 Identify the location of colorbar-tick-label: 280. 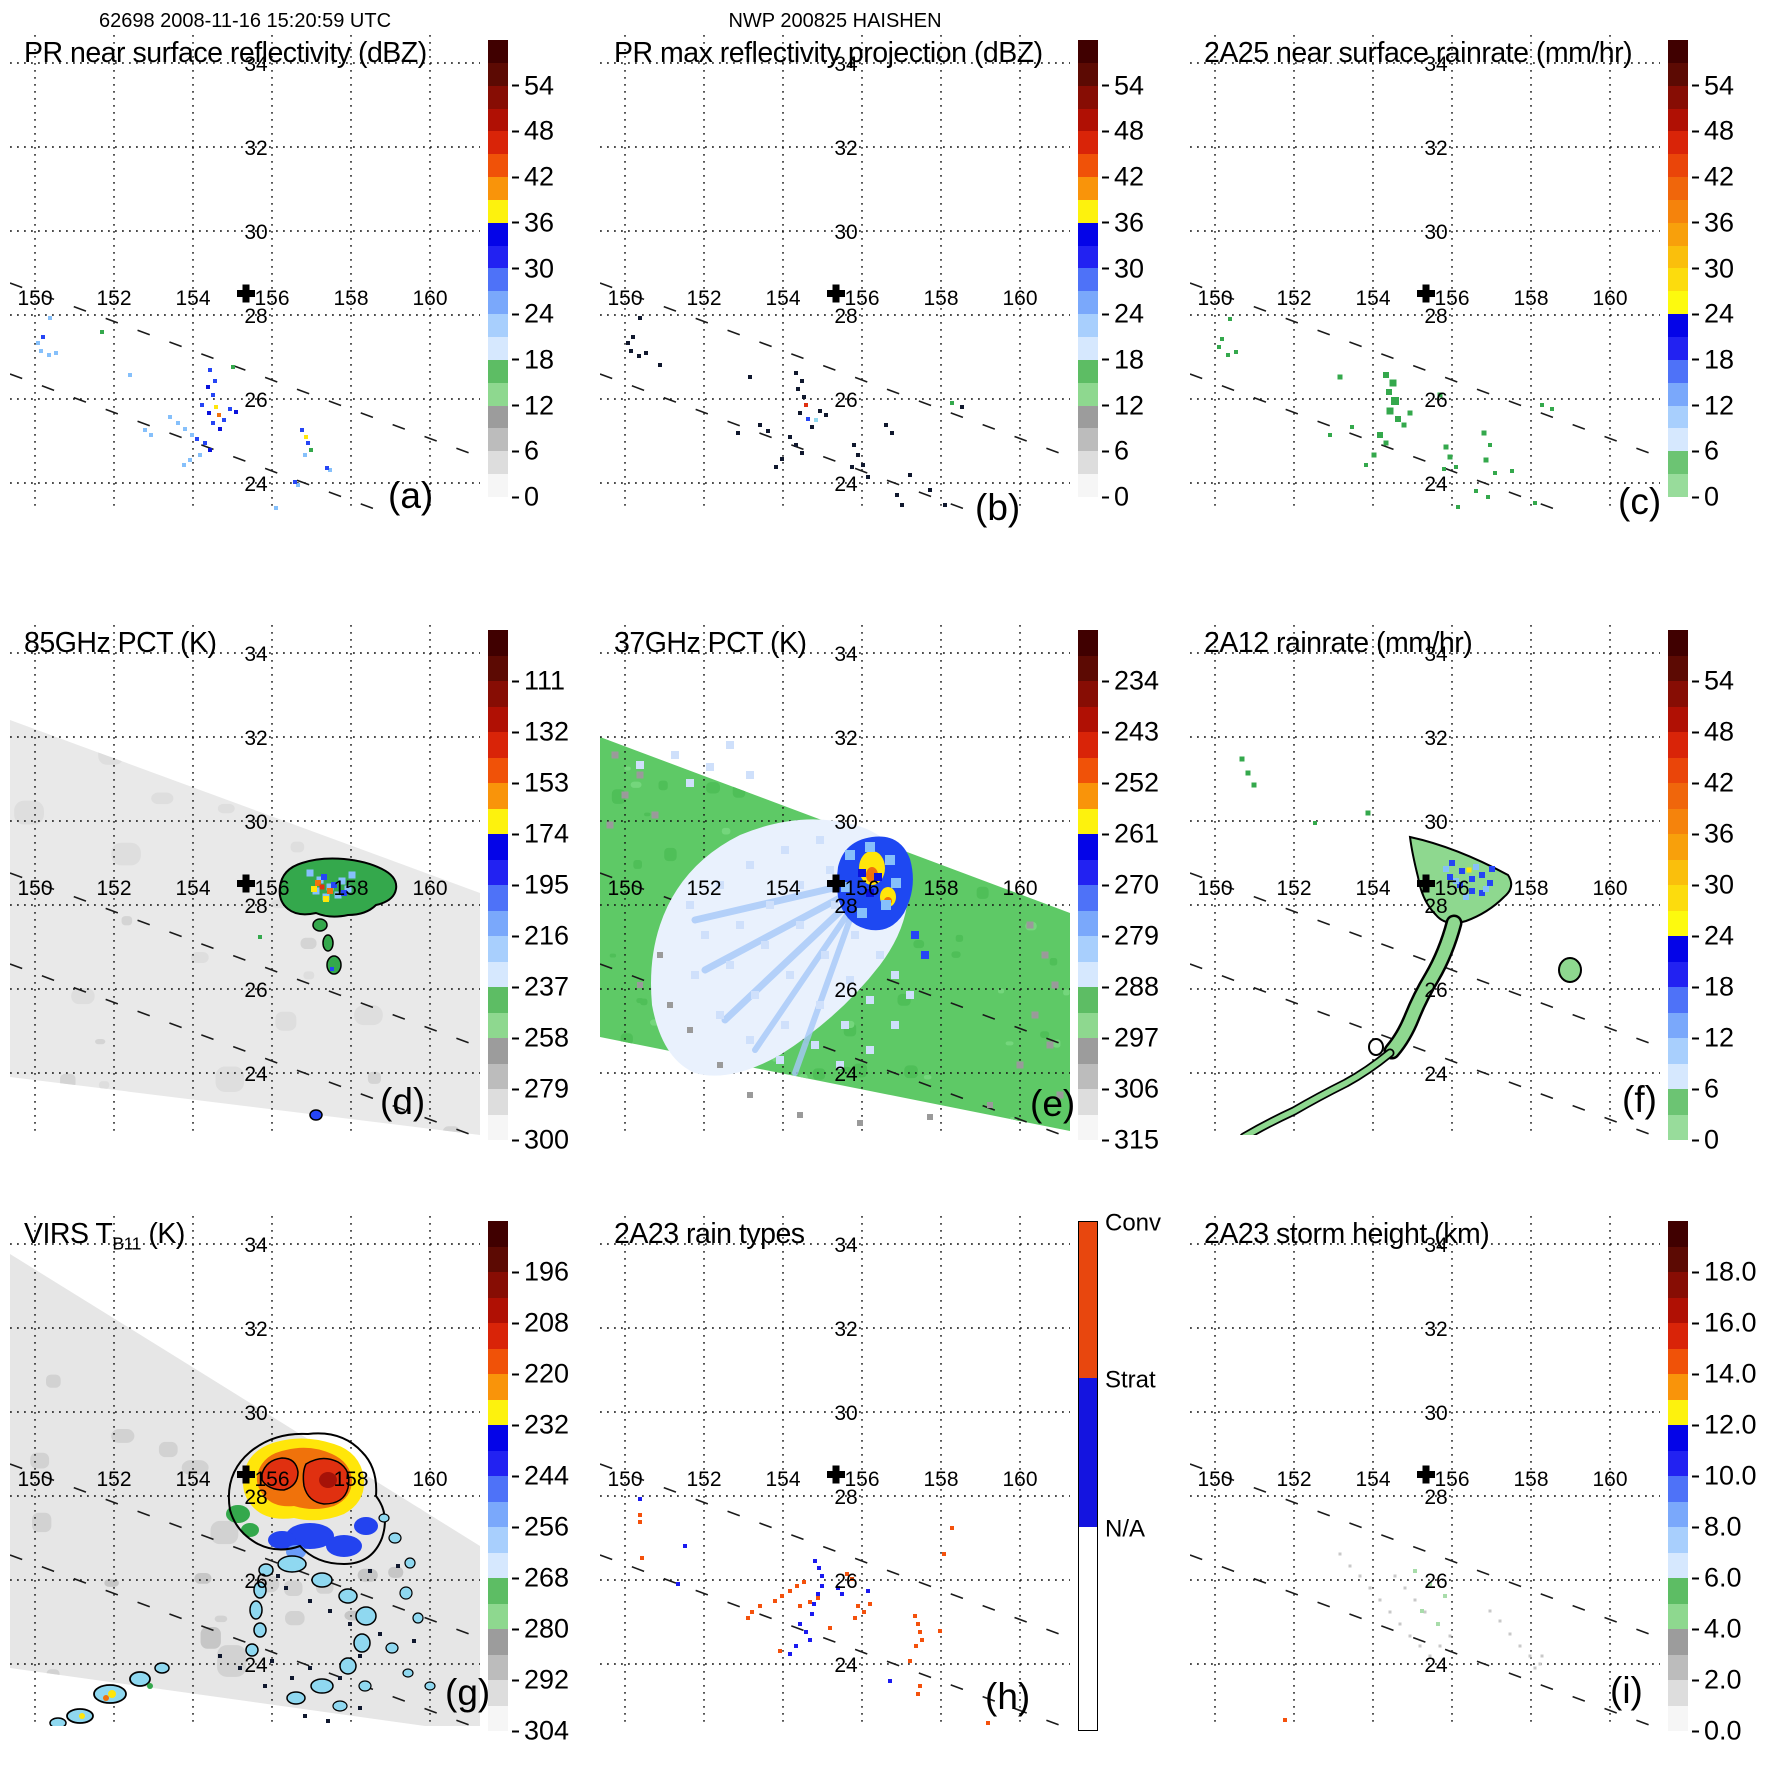
(540, 1629).